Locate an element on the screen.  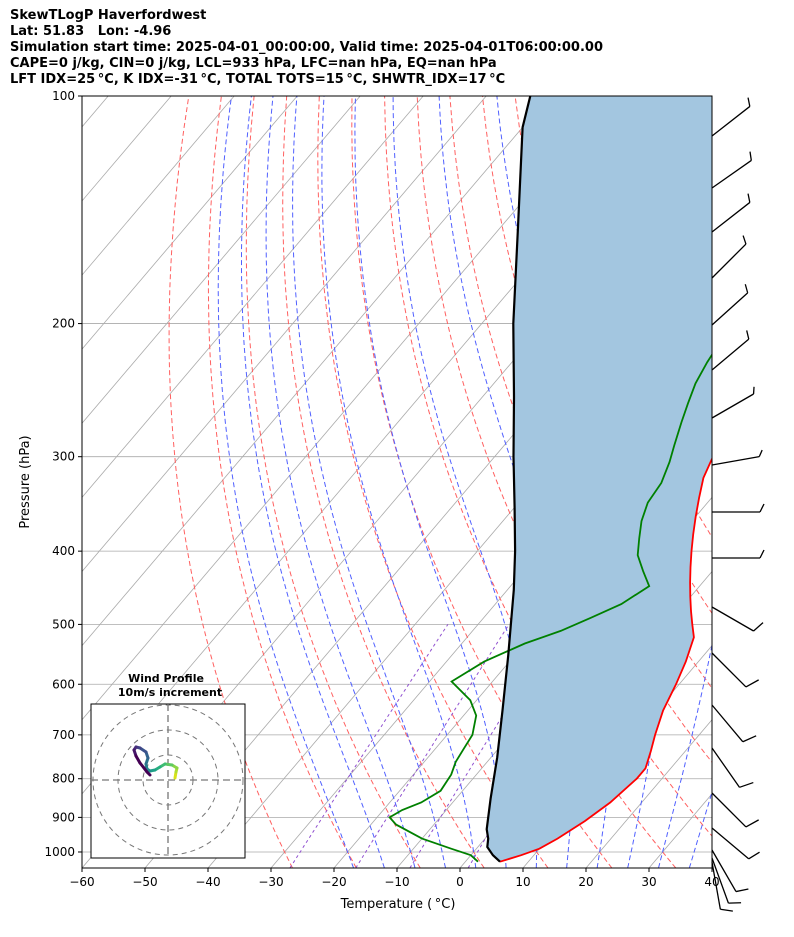
location-line: Lat: 51.83 Lon: -4.96 is located at coordinates (91, 31).